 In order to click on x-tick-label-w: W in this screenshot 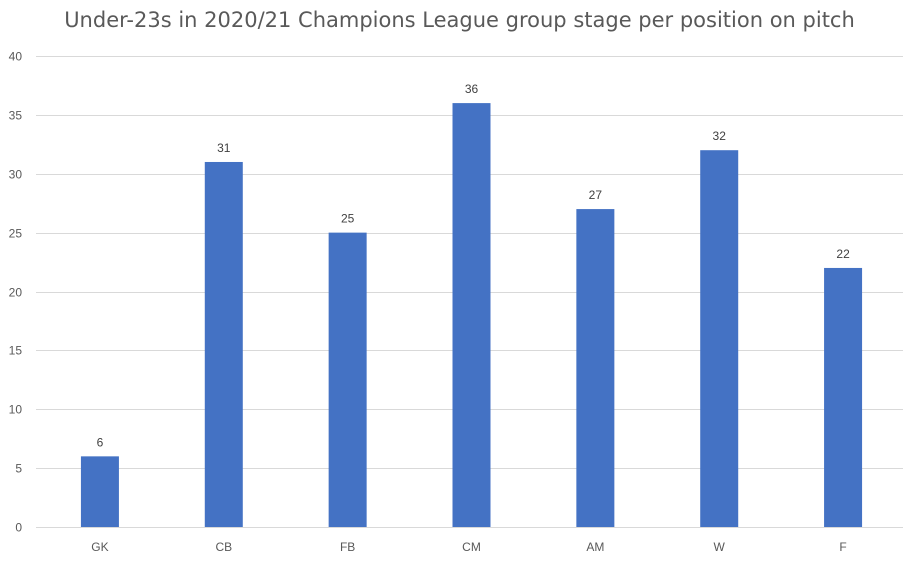, I will do `click(720, 547)`.